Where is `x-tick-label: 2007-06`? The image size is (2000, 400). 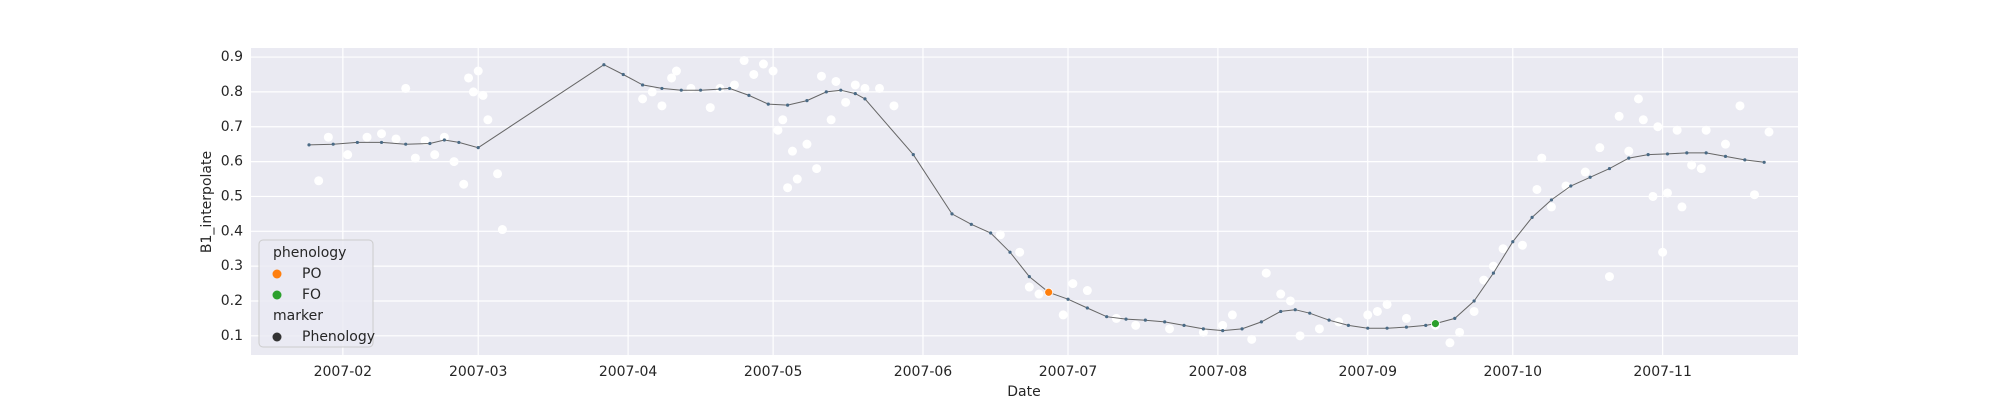
x-tick-label: 2007-06 is located at coordinates (923, 372).